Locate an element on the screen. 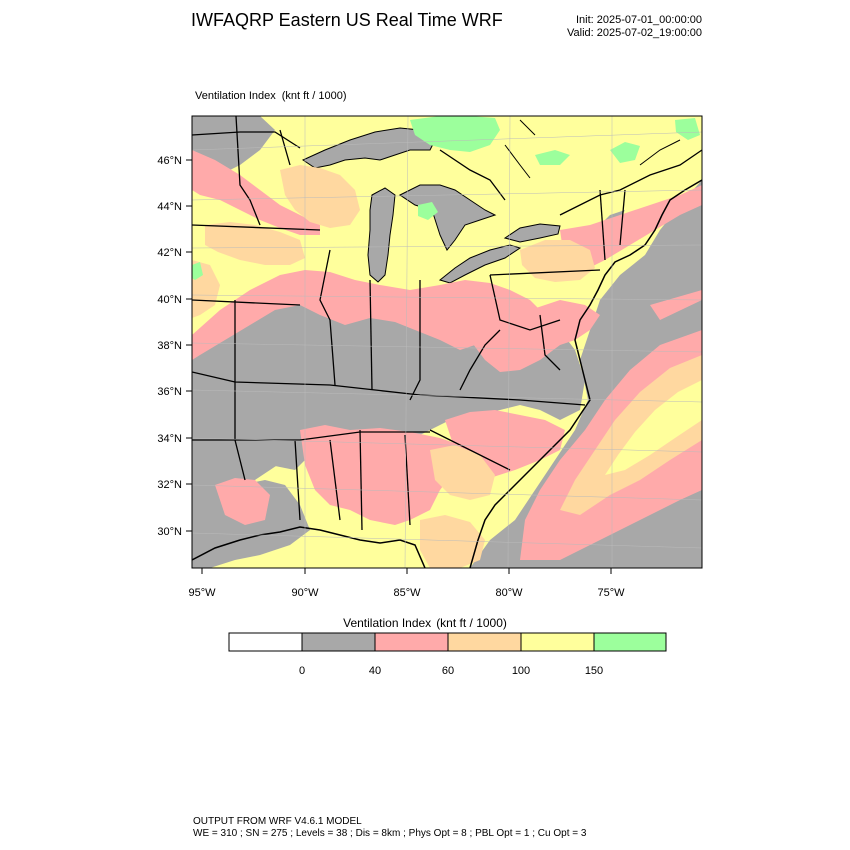 The width and height of the screenshot is (850, 850). map-field-label: Ventilation Index (knt ft / 1000) is located at coordinates (271, 96).